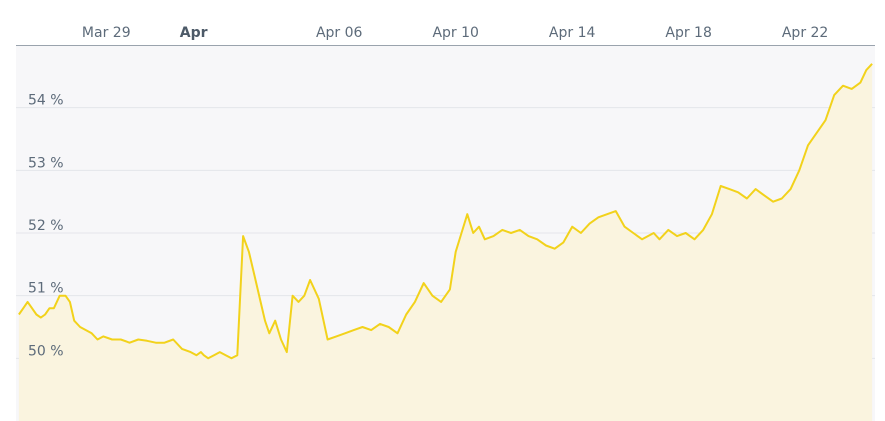 This screenshot has width=885, height=421. Describe the element at coordinates (46, 101) in the screenshot. I see `y-tick-label: 54 %` at that location.